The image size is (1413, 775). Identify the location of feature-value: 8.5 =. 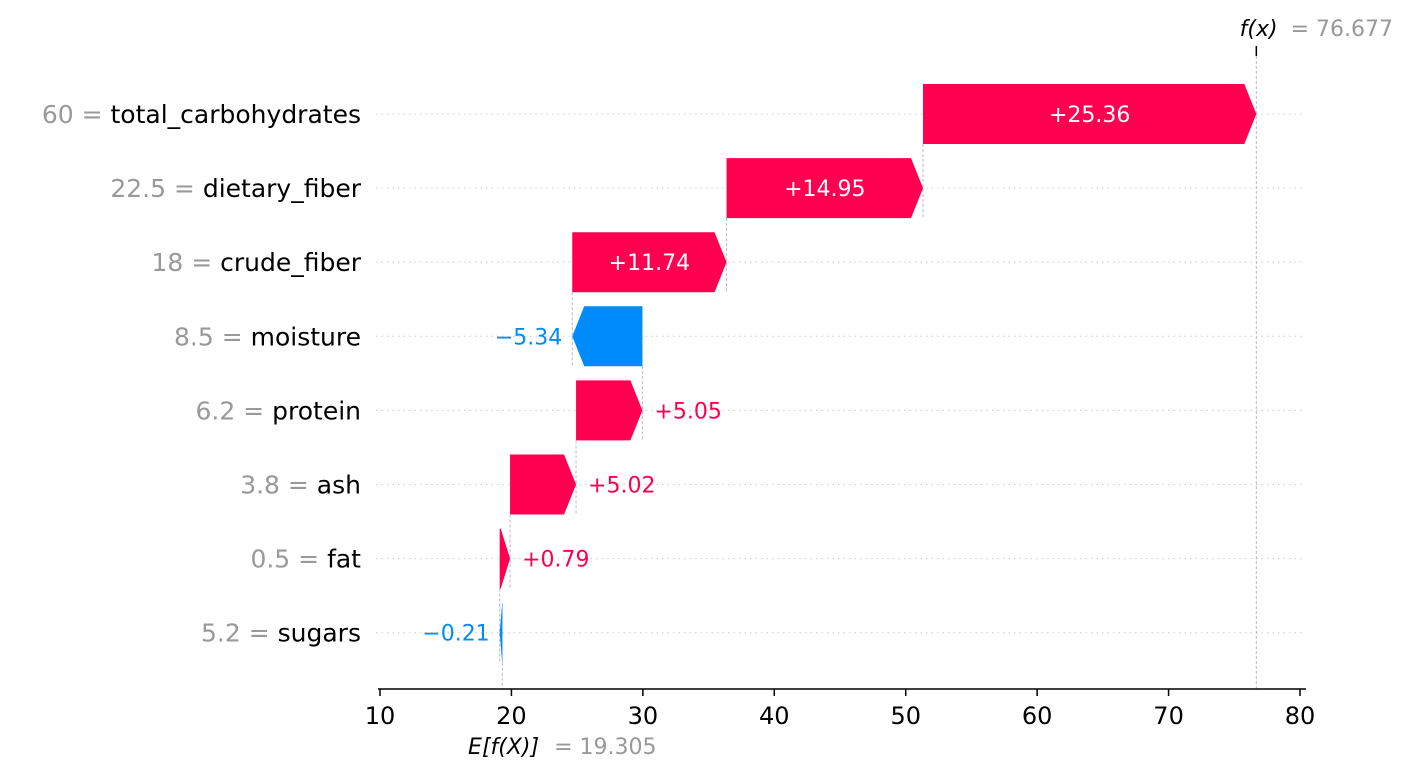
(212, 336).